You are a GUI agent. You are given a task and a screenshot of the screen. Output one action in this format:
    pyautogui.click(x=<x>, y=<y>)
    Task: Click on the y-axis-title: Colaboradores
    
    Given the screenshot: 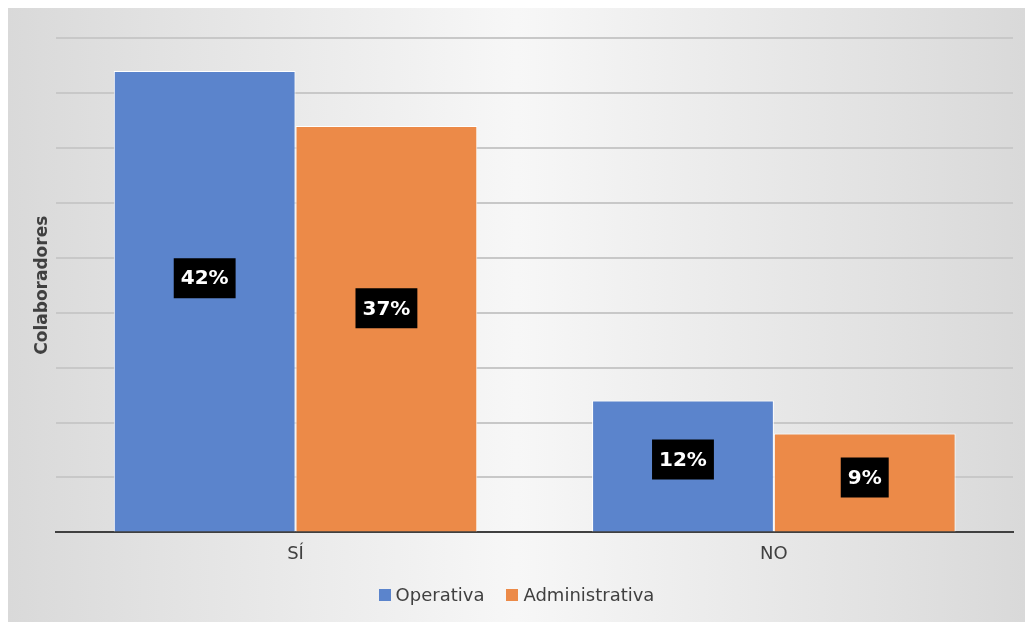 What is the action you would take?
    pyautogui.click(x=40, y=285)
    